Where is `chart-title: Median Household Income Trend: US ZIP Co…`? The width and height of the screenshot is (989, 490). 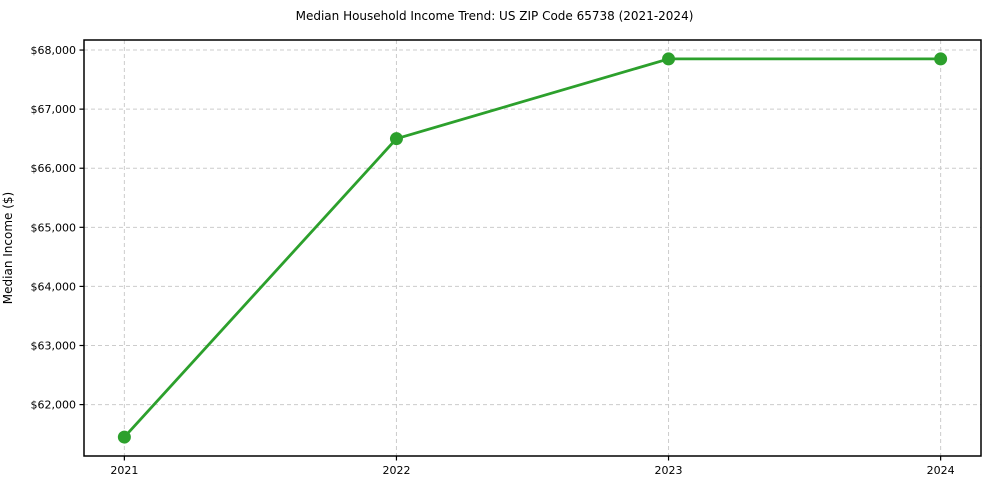 chart-title: Median Household Income Trend: US ZIP Co… is located at coordinates (494, 16).